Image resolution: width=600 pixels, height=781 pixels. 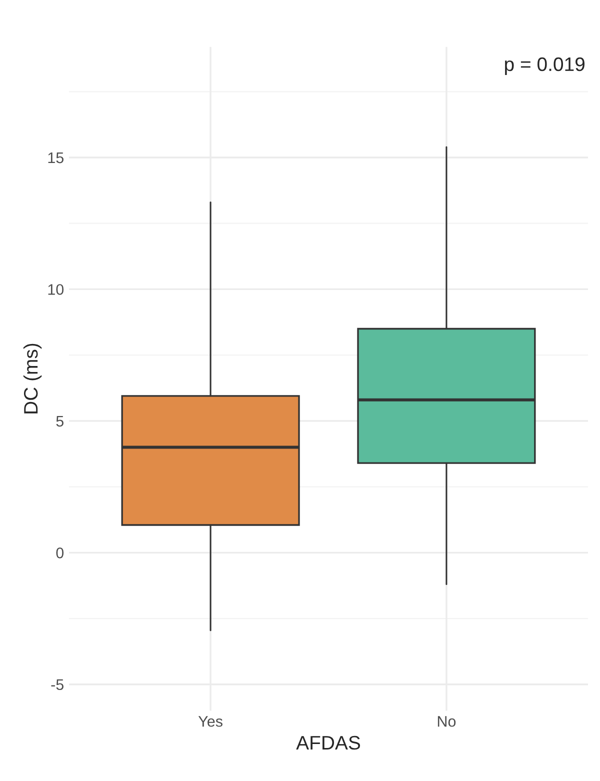 I want to click on y-tick-label: 0, so click(x=60, y=553).